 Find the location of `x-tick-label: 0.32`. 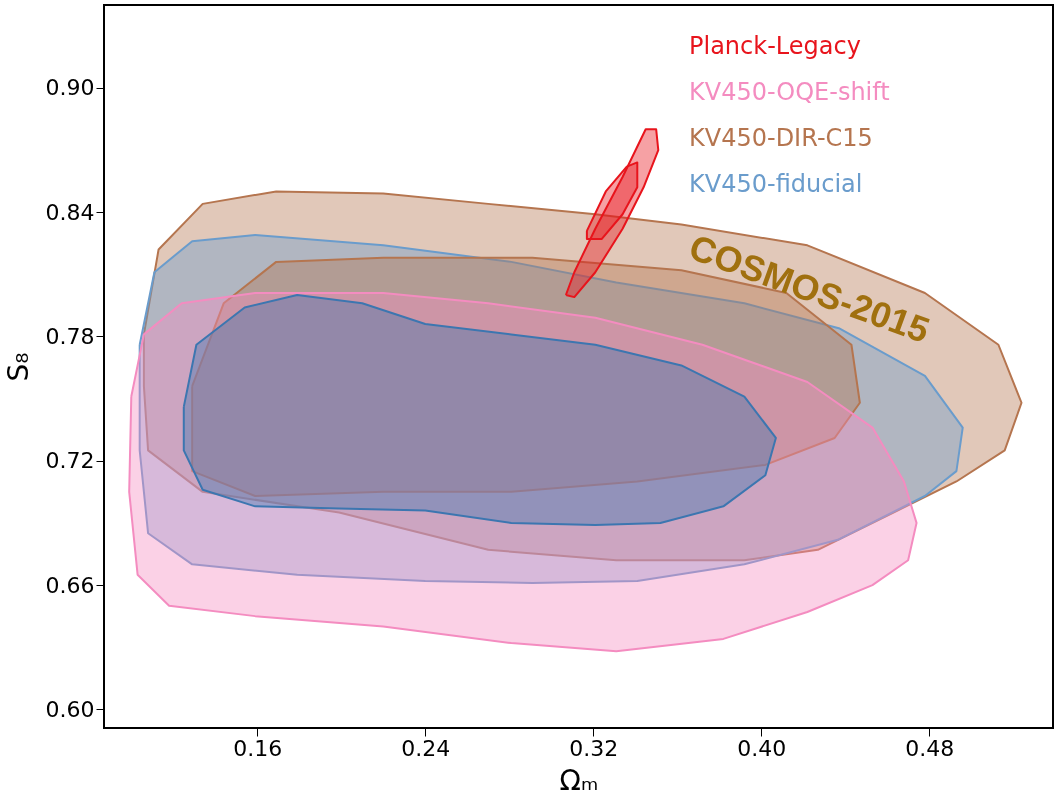

x-tick-label: 0.32 is located at coordinates (594, 748).